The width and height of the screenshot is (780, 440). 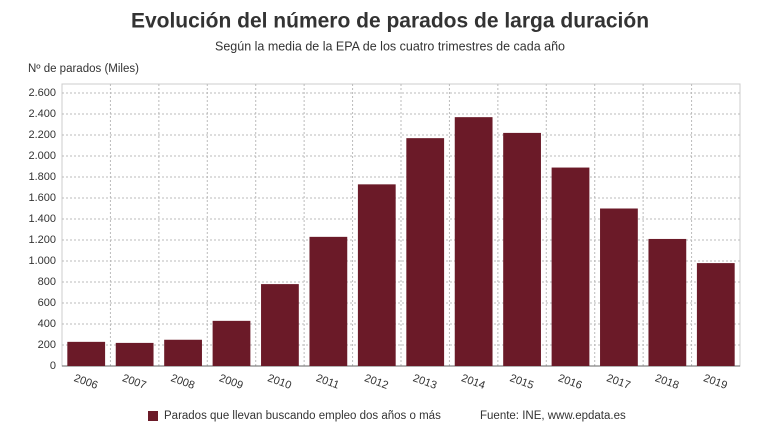 What do you see at coordinates (134, 382) in the screenshot?
I see `x-tick-label: 2007` at bounding box center [134, 382].